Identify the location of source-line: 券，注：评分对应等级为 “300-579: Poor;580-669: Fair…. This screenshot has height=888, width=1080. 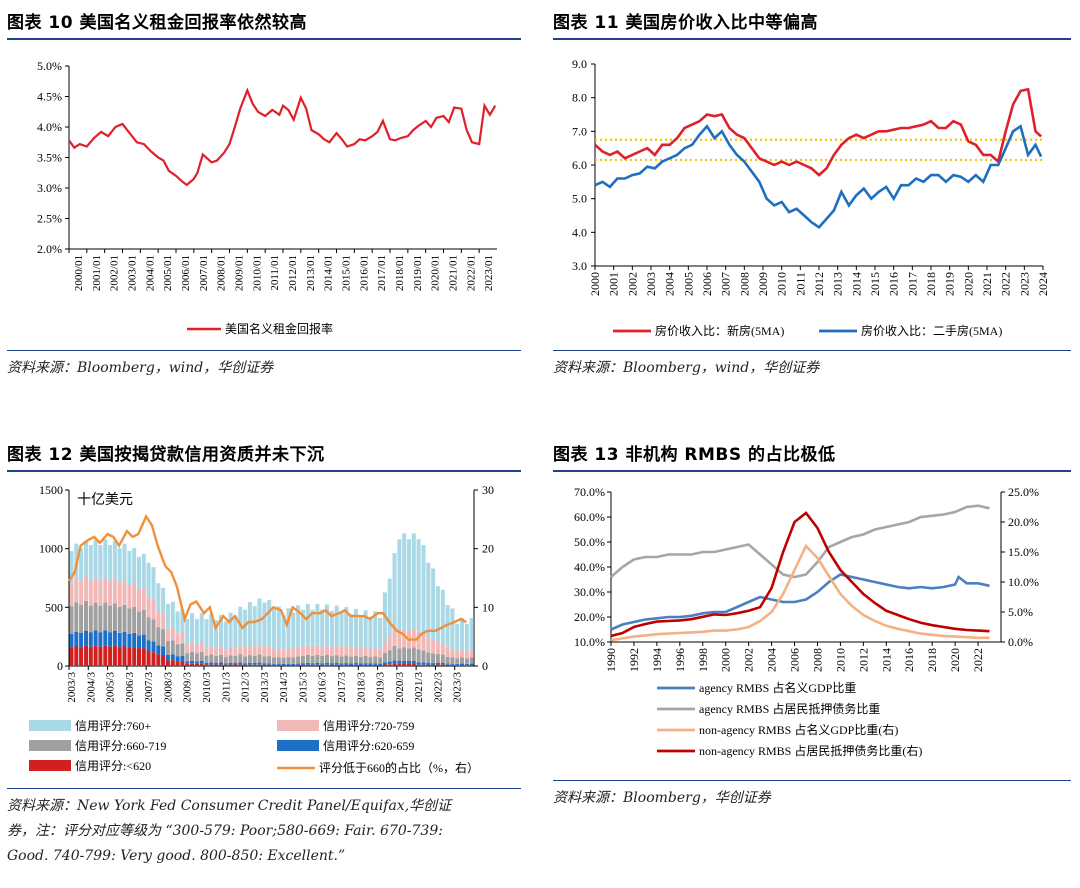
(225, 831).